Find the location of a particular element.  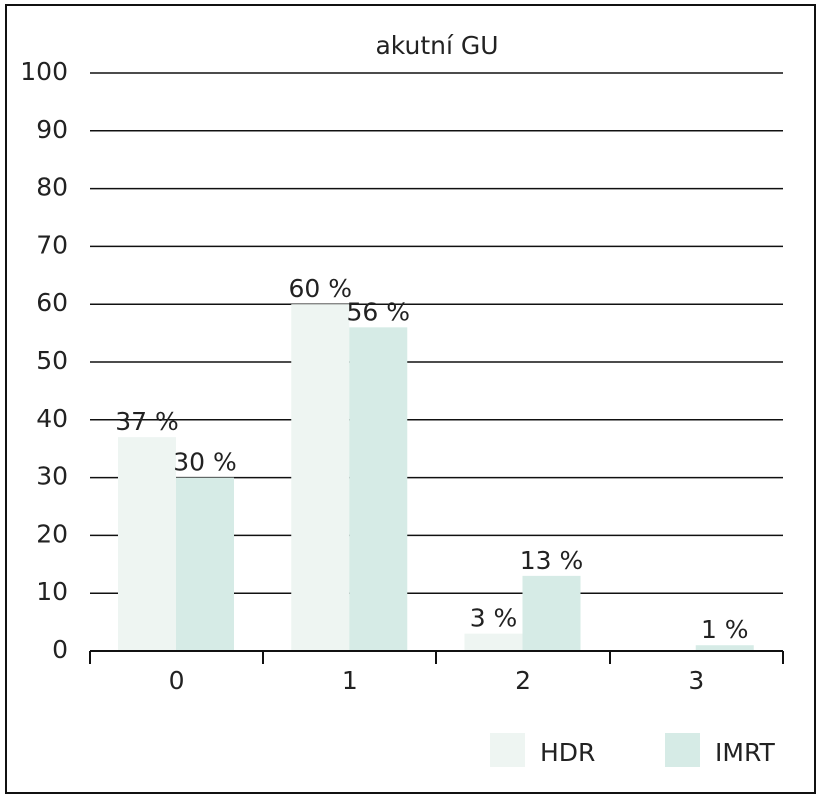

y-tick-label: 30 is located at coordinates (52, 476).